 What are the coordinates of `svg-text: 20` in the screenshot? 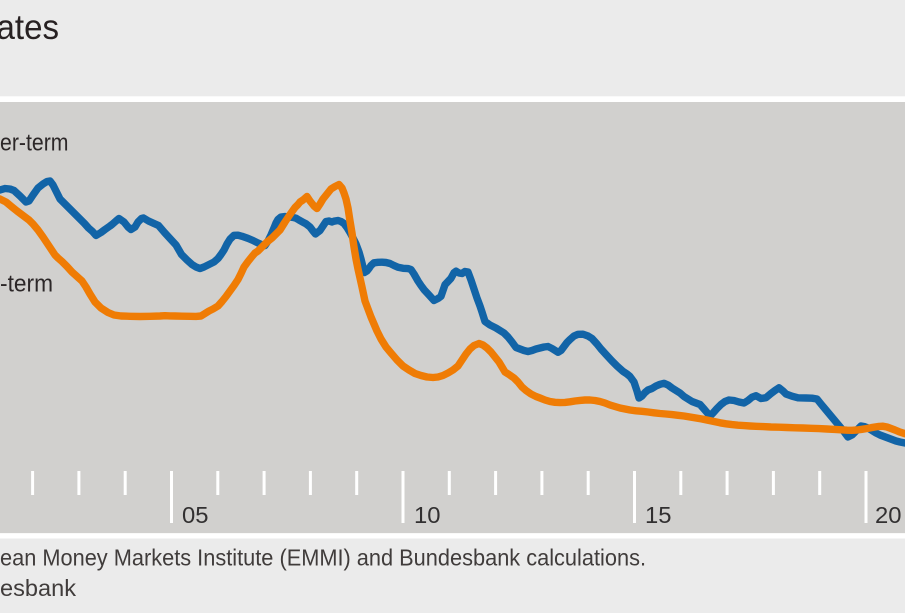 It's located at (888, 515).